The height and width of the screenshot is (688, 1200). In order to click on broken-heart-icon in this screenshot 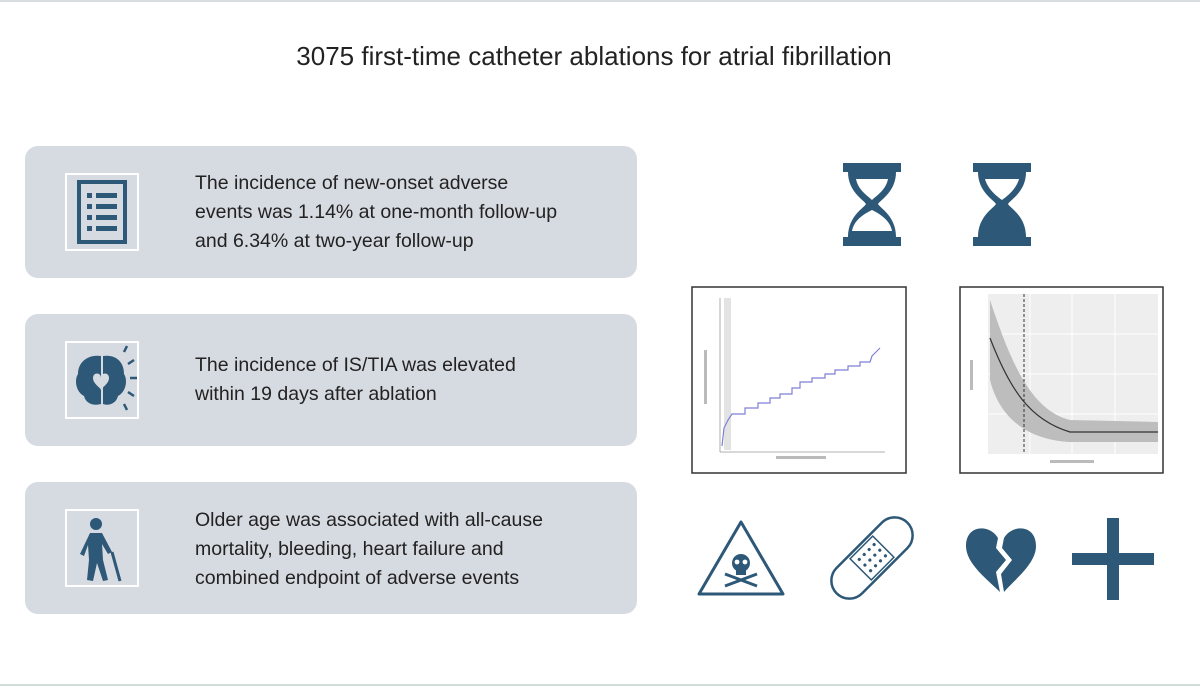, I will do `click(1001, 560)`.